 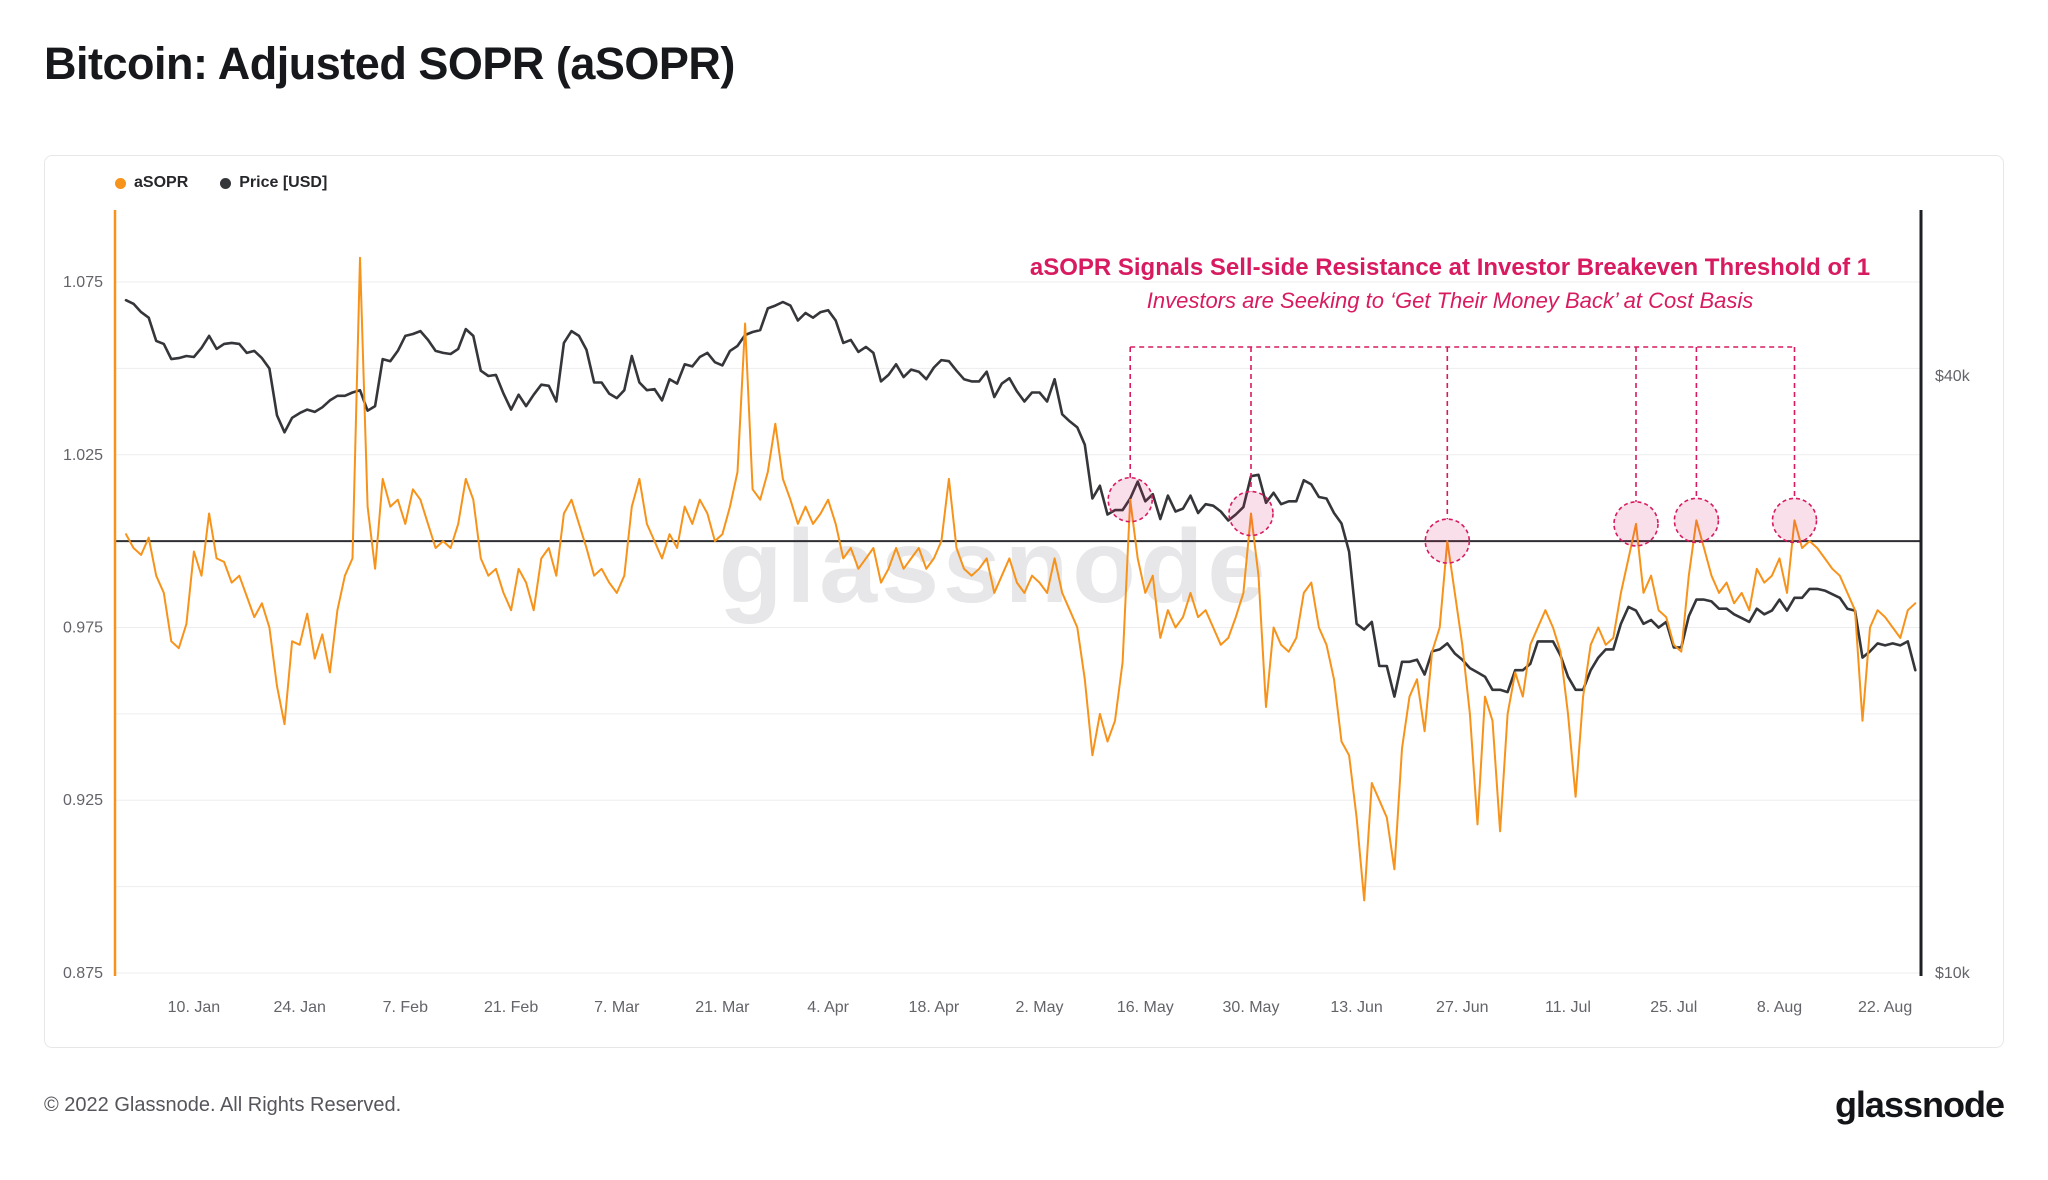 What do you see at coordinates (1039, 1007) in the screenshot?
I see `svg-text: 2. May` at bounding box center [1039, 1007].